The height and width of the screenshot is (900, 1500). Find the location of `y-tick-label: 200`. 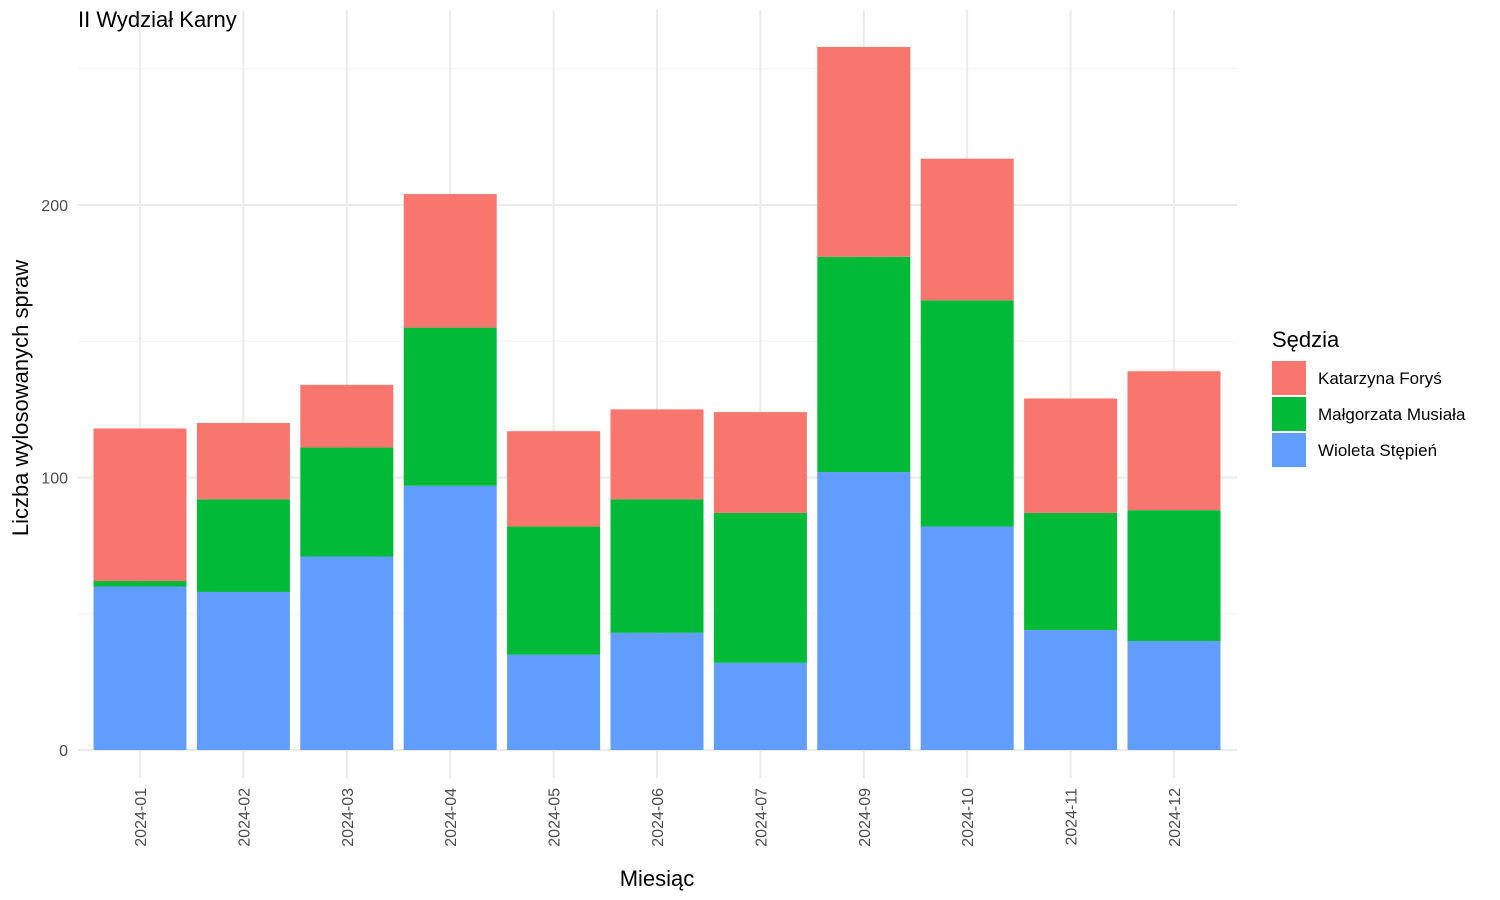

y-tick-label: 200 is located at coordinates (54, 206).